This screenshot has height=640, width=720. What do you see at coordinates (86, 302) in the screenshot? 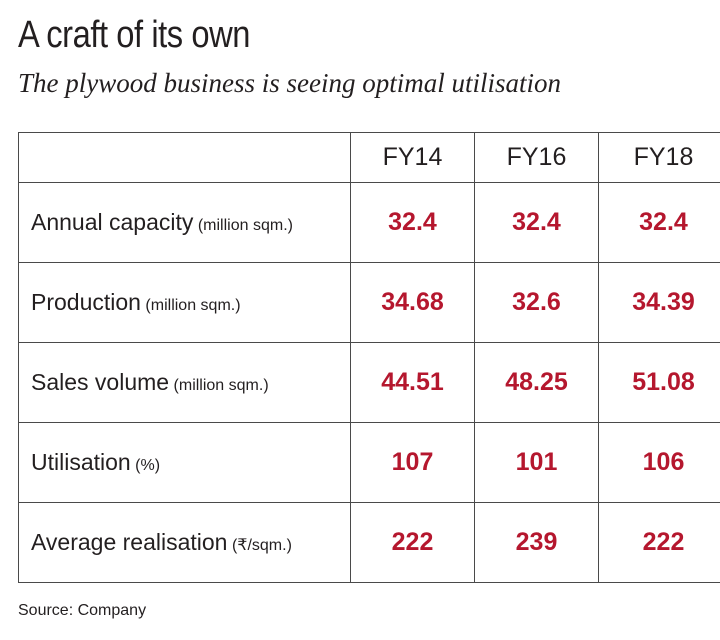
I see `row-metric-label: Production` at bounding box center [86, 302].